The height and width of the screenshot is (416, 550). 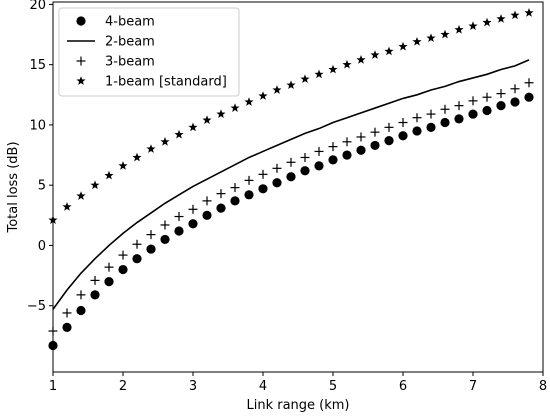 I want to click on x-tick-label: 1, so click(x=53, y=386).